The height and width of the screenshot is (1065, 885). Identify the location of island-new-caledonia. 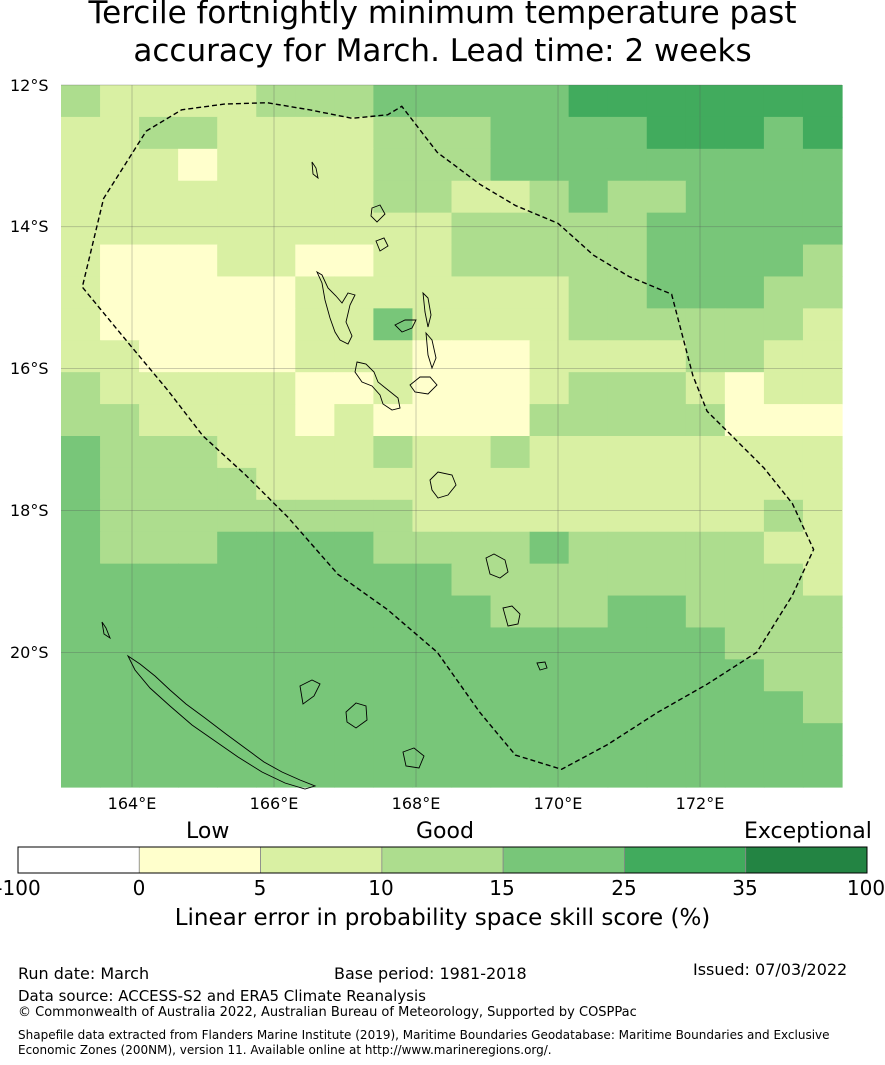
(221, 722).